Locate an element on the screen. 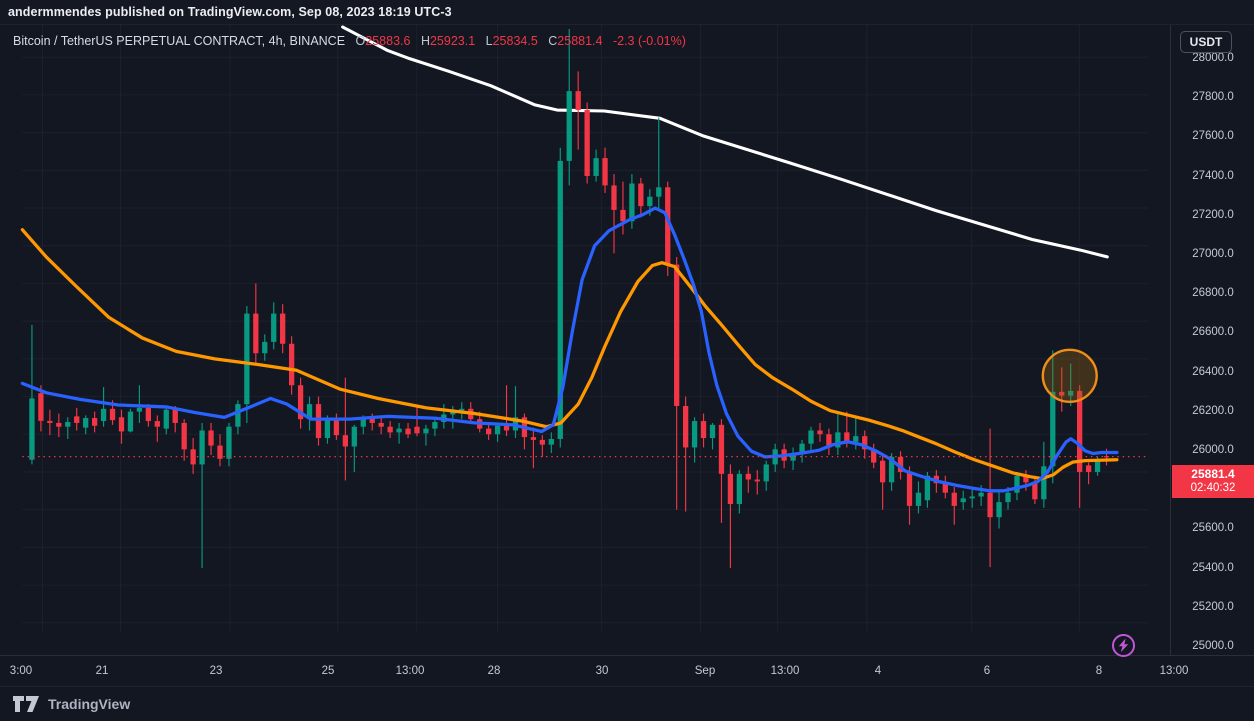 The width and height of the screenshot is (1254, 721). price-tick-label: 27600.0 is located at coordinates (1213, 136).